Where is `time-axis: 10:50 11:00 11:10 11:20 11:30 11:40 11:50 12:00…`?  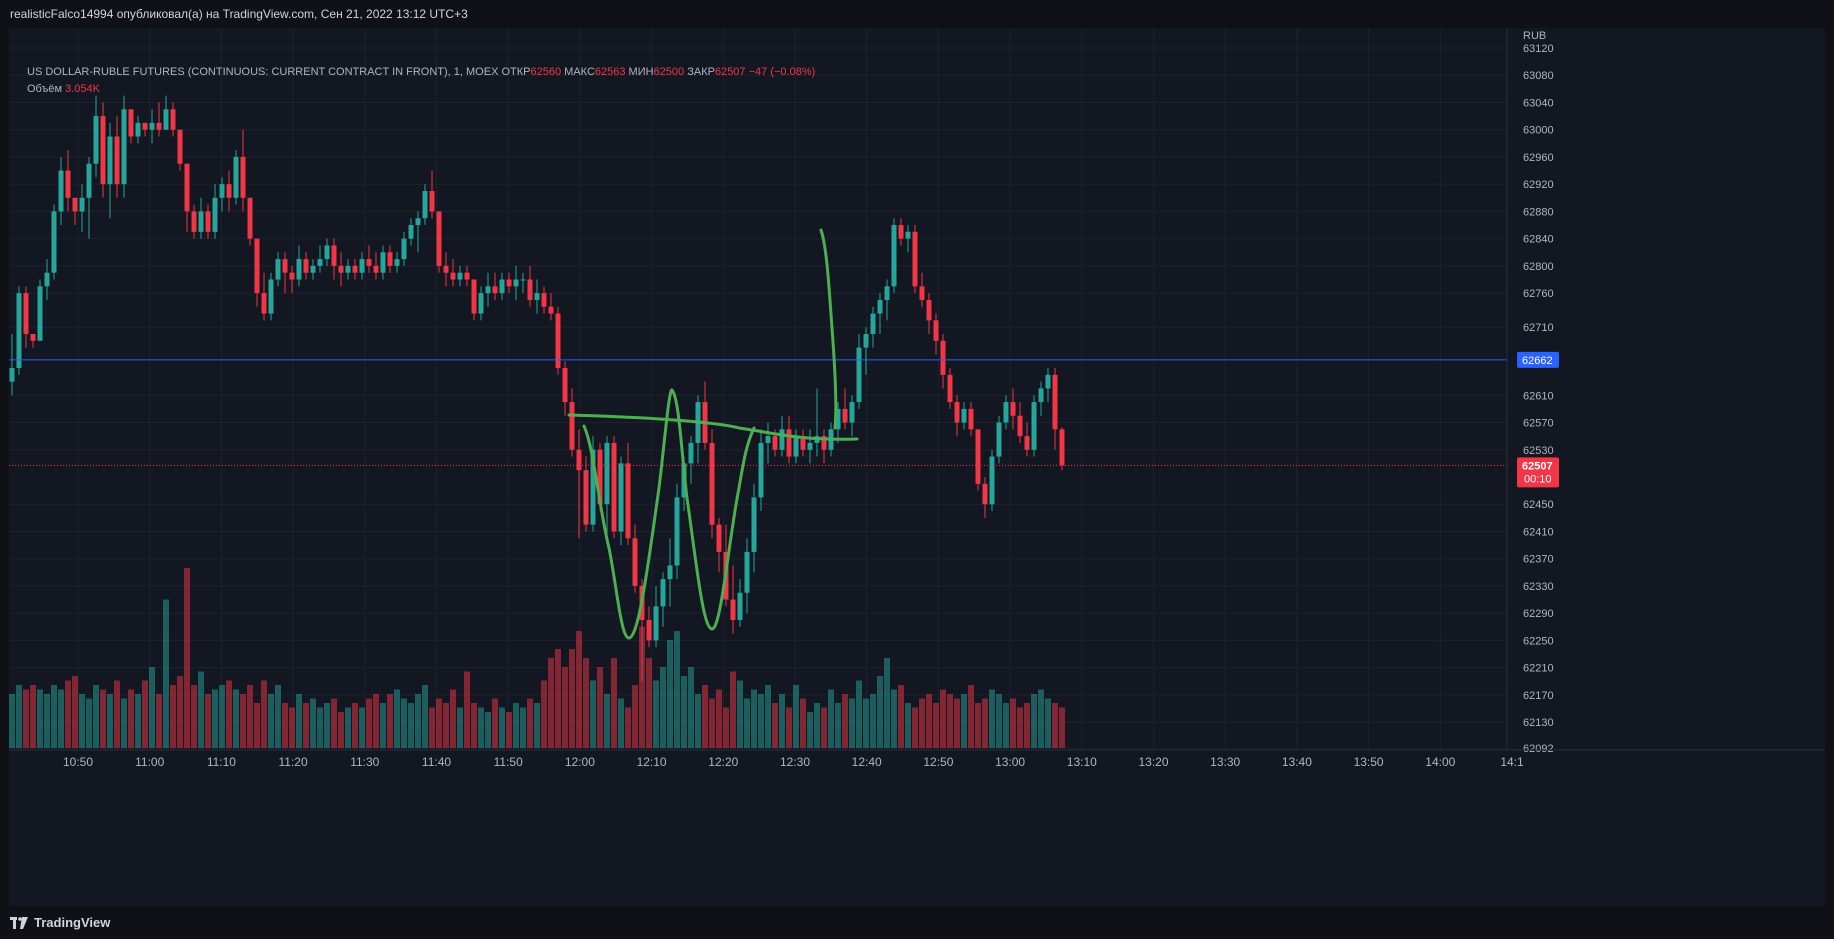
time-axis: 10:50 11:00 11:10 11:20 11:30 11:40 11:50 12:00… is located at coordinates (917, 759).